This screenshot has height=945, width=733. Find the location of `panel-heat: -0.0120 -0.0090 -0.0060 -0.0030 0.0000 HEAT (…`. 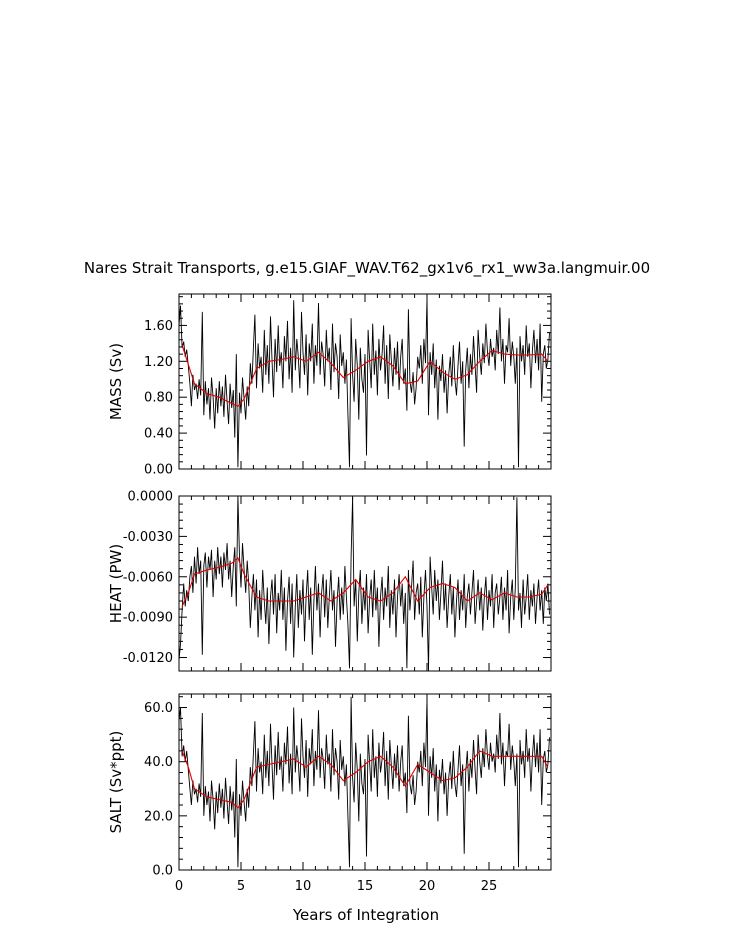

panel-heat: -0.0120 -0.0090 -0.0060 -0.0030 0.0000 HEAT (… is located at coordinates (329, 581).